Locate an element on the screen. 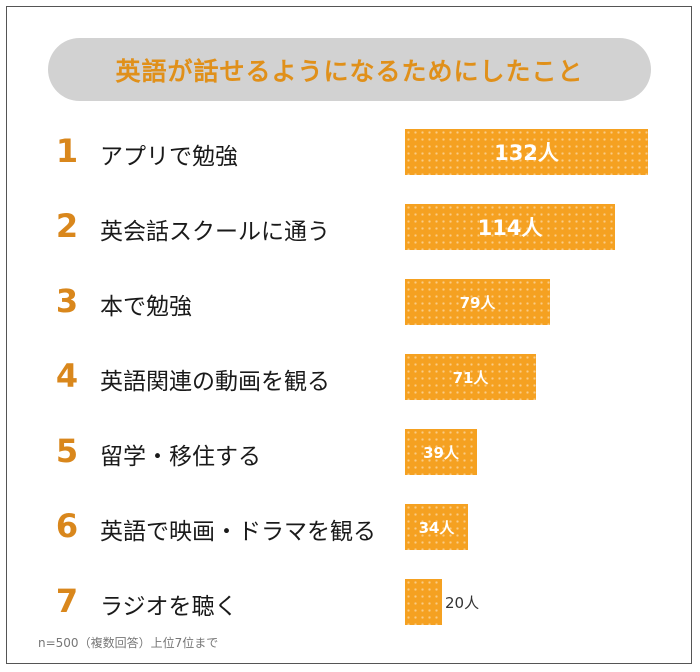 This screenshot has width=700, height=672. chart-title: 英語が話せるようになるためにしたこと is located at coordinates (349, 71).